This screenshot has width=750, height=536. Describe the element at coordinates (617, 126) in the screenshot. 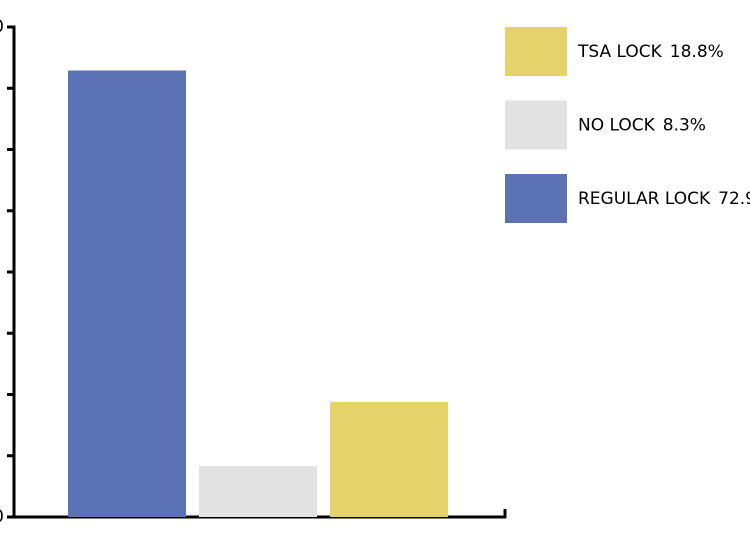

I see `legend-label: NO LOCK` at that location.